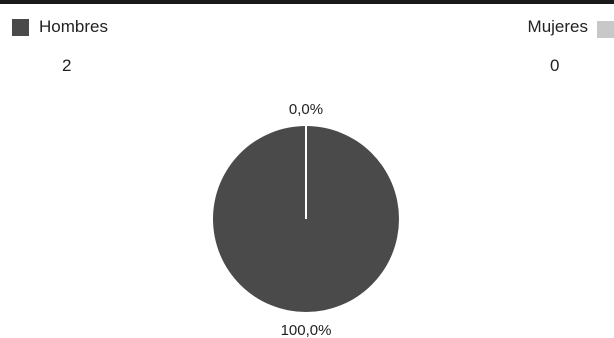  Describe the element at coordinates (557, 26) in the screenshot. I see `legend-label-mujeres: Mujeres` at that location.